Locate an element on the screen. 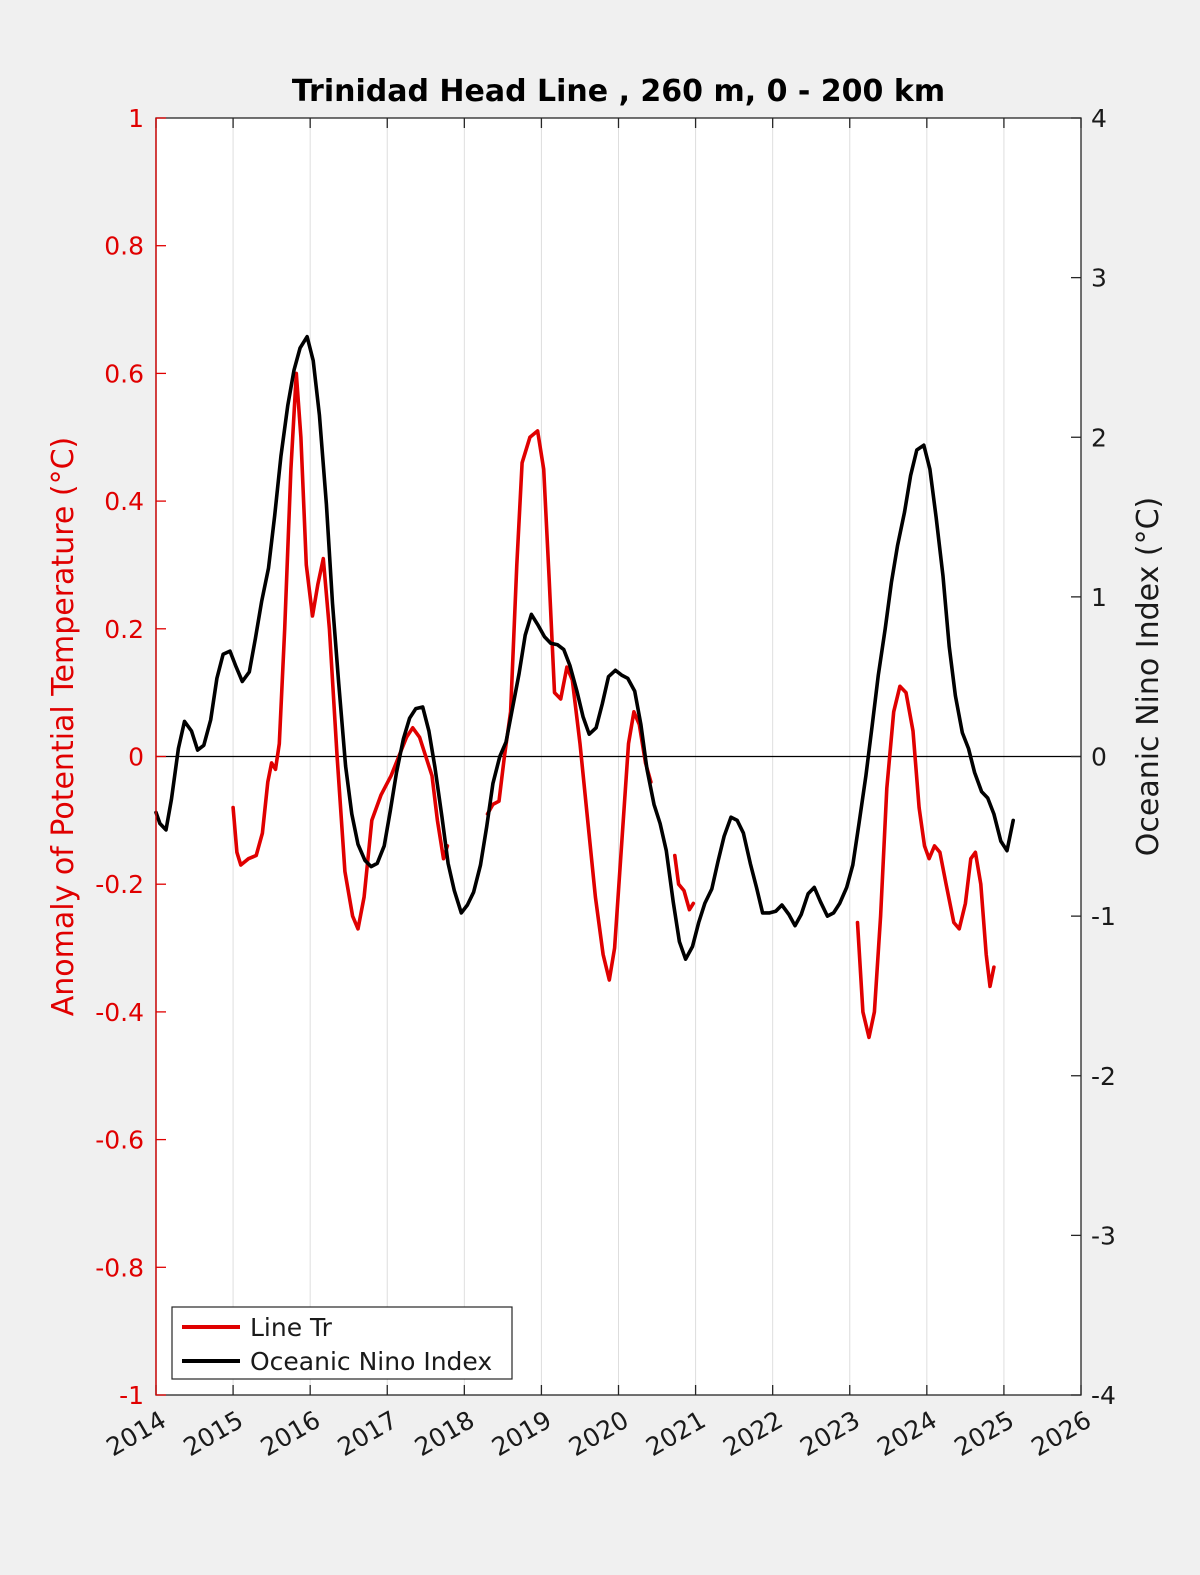  legend: Line Tr Oceanic Nino Index is located at coordinates (342, 1343).